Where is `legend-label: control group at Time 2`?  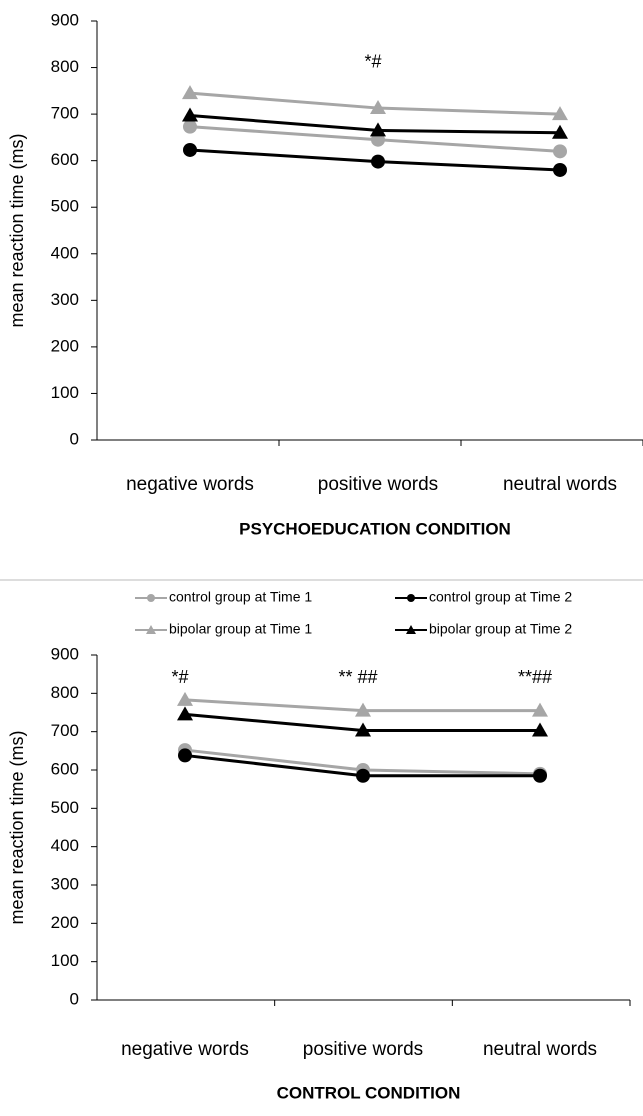 legend-label: control group at Time 2 is located at coordinates (500, 597).